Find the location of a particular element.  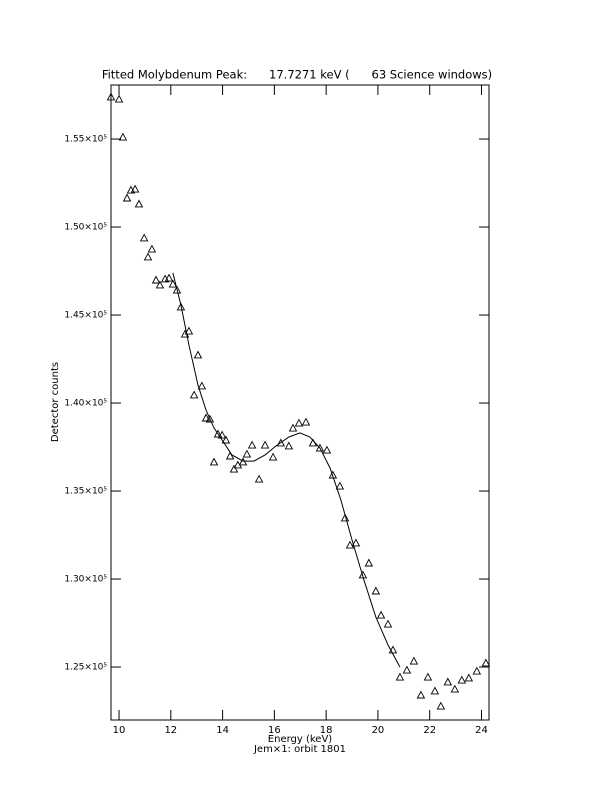

x-tick-label: 22 is located at coordinates (429, 730).